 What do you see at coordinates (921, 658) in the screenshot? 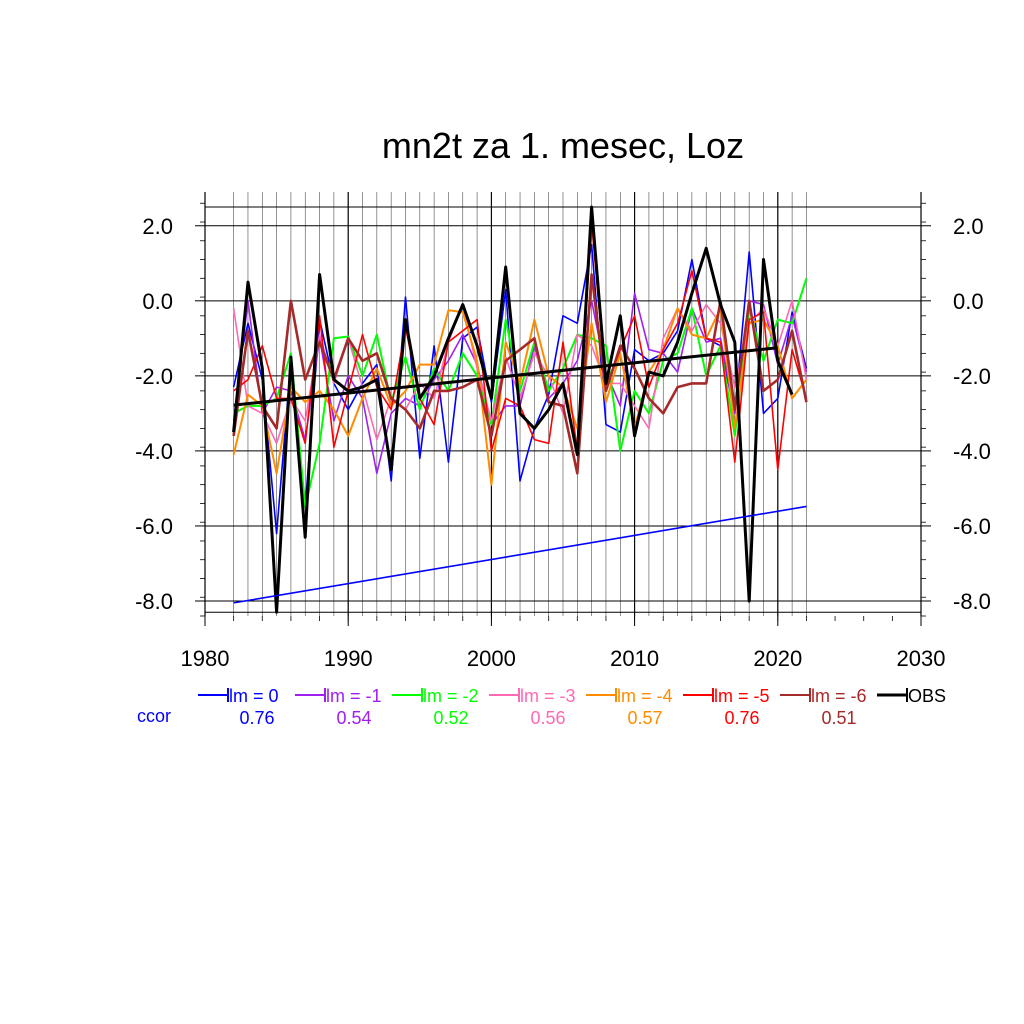
I see `x-tick-label: 2030` at bounding box center [921, 658].